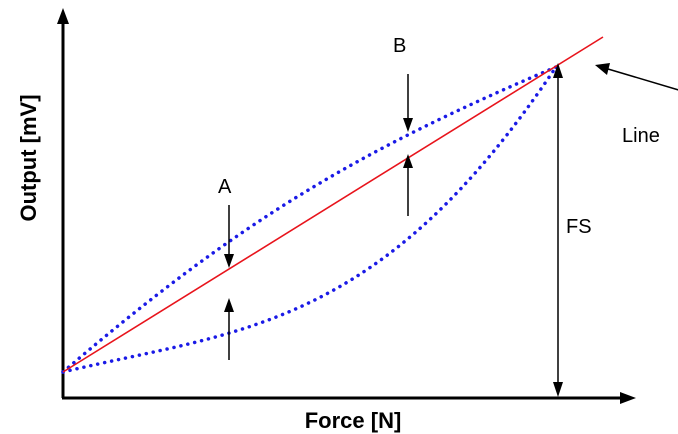  What do you see at coordinates (63, 16) in the screenshot?
I see `y-axis-arrow` at bounding box center [63, 16].